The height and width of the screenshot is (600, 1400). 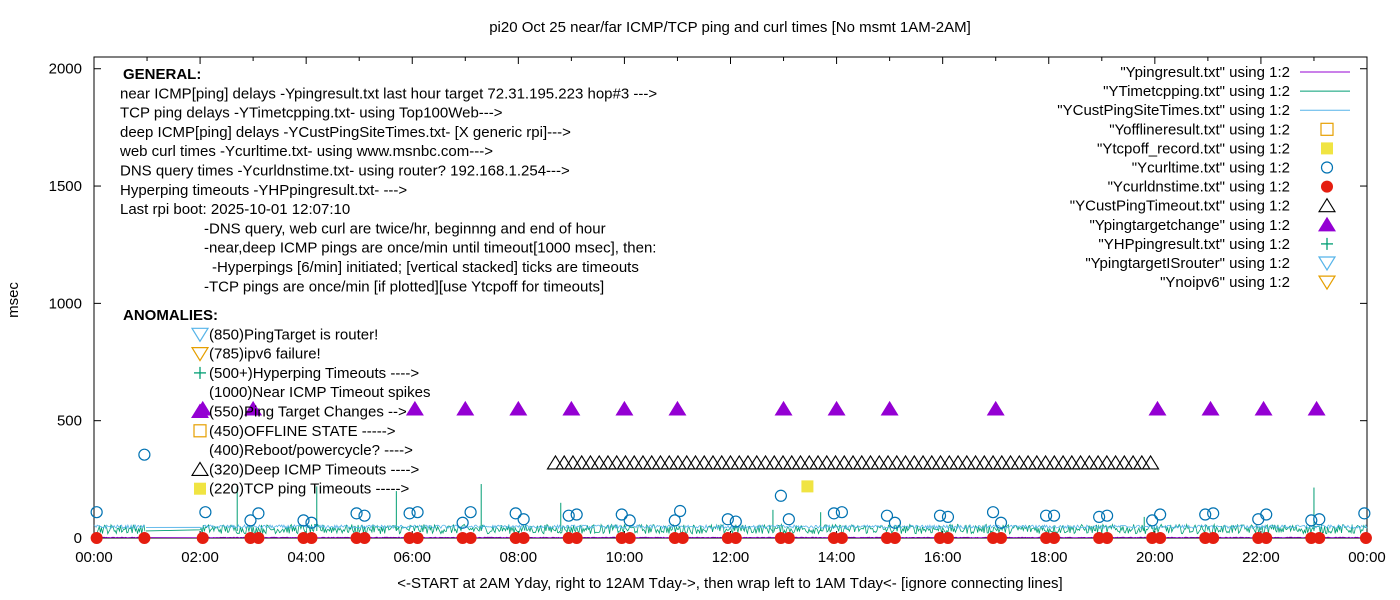 I want to click on annotation-heading: ANOMALIES:, so click(x=170, y=315).